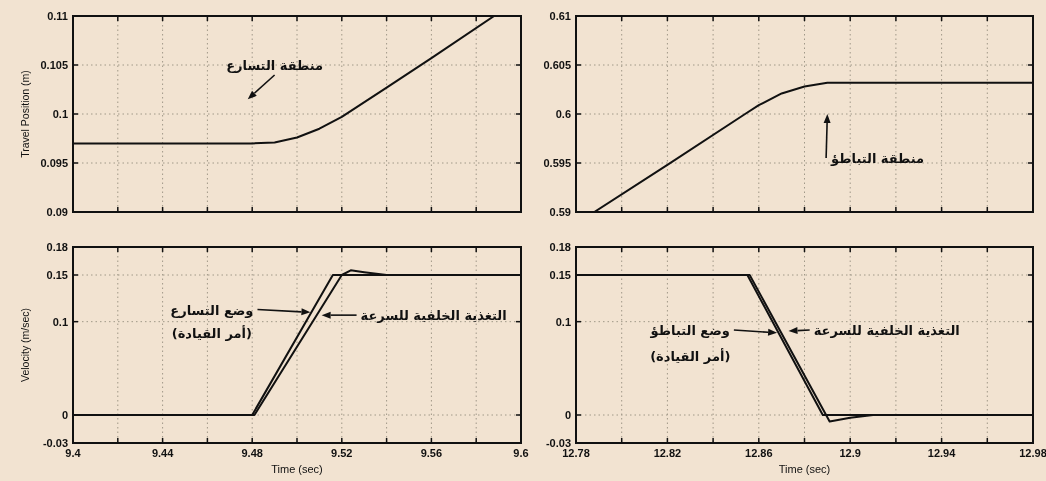 The image size is (1046, 481). Describe the element at coordinates (667, 453) in the screenshot. I see `x-tick-label: 12.82` at that location.